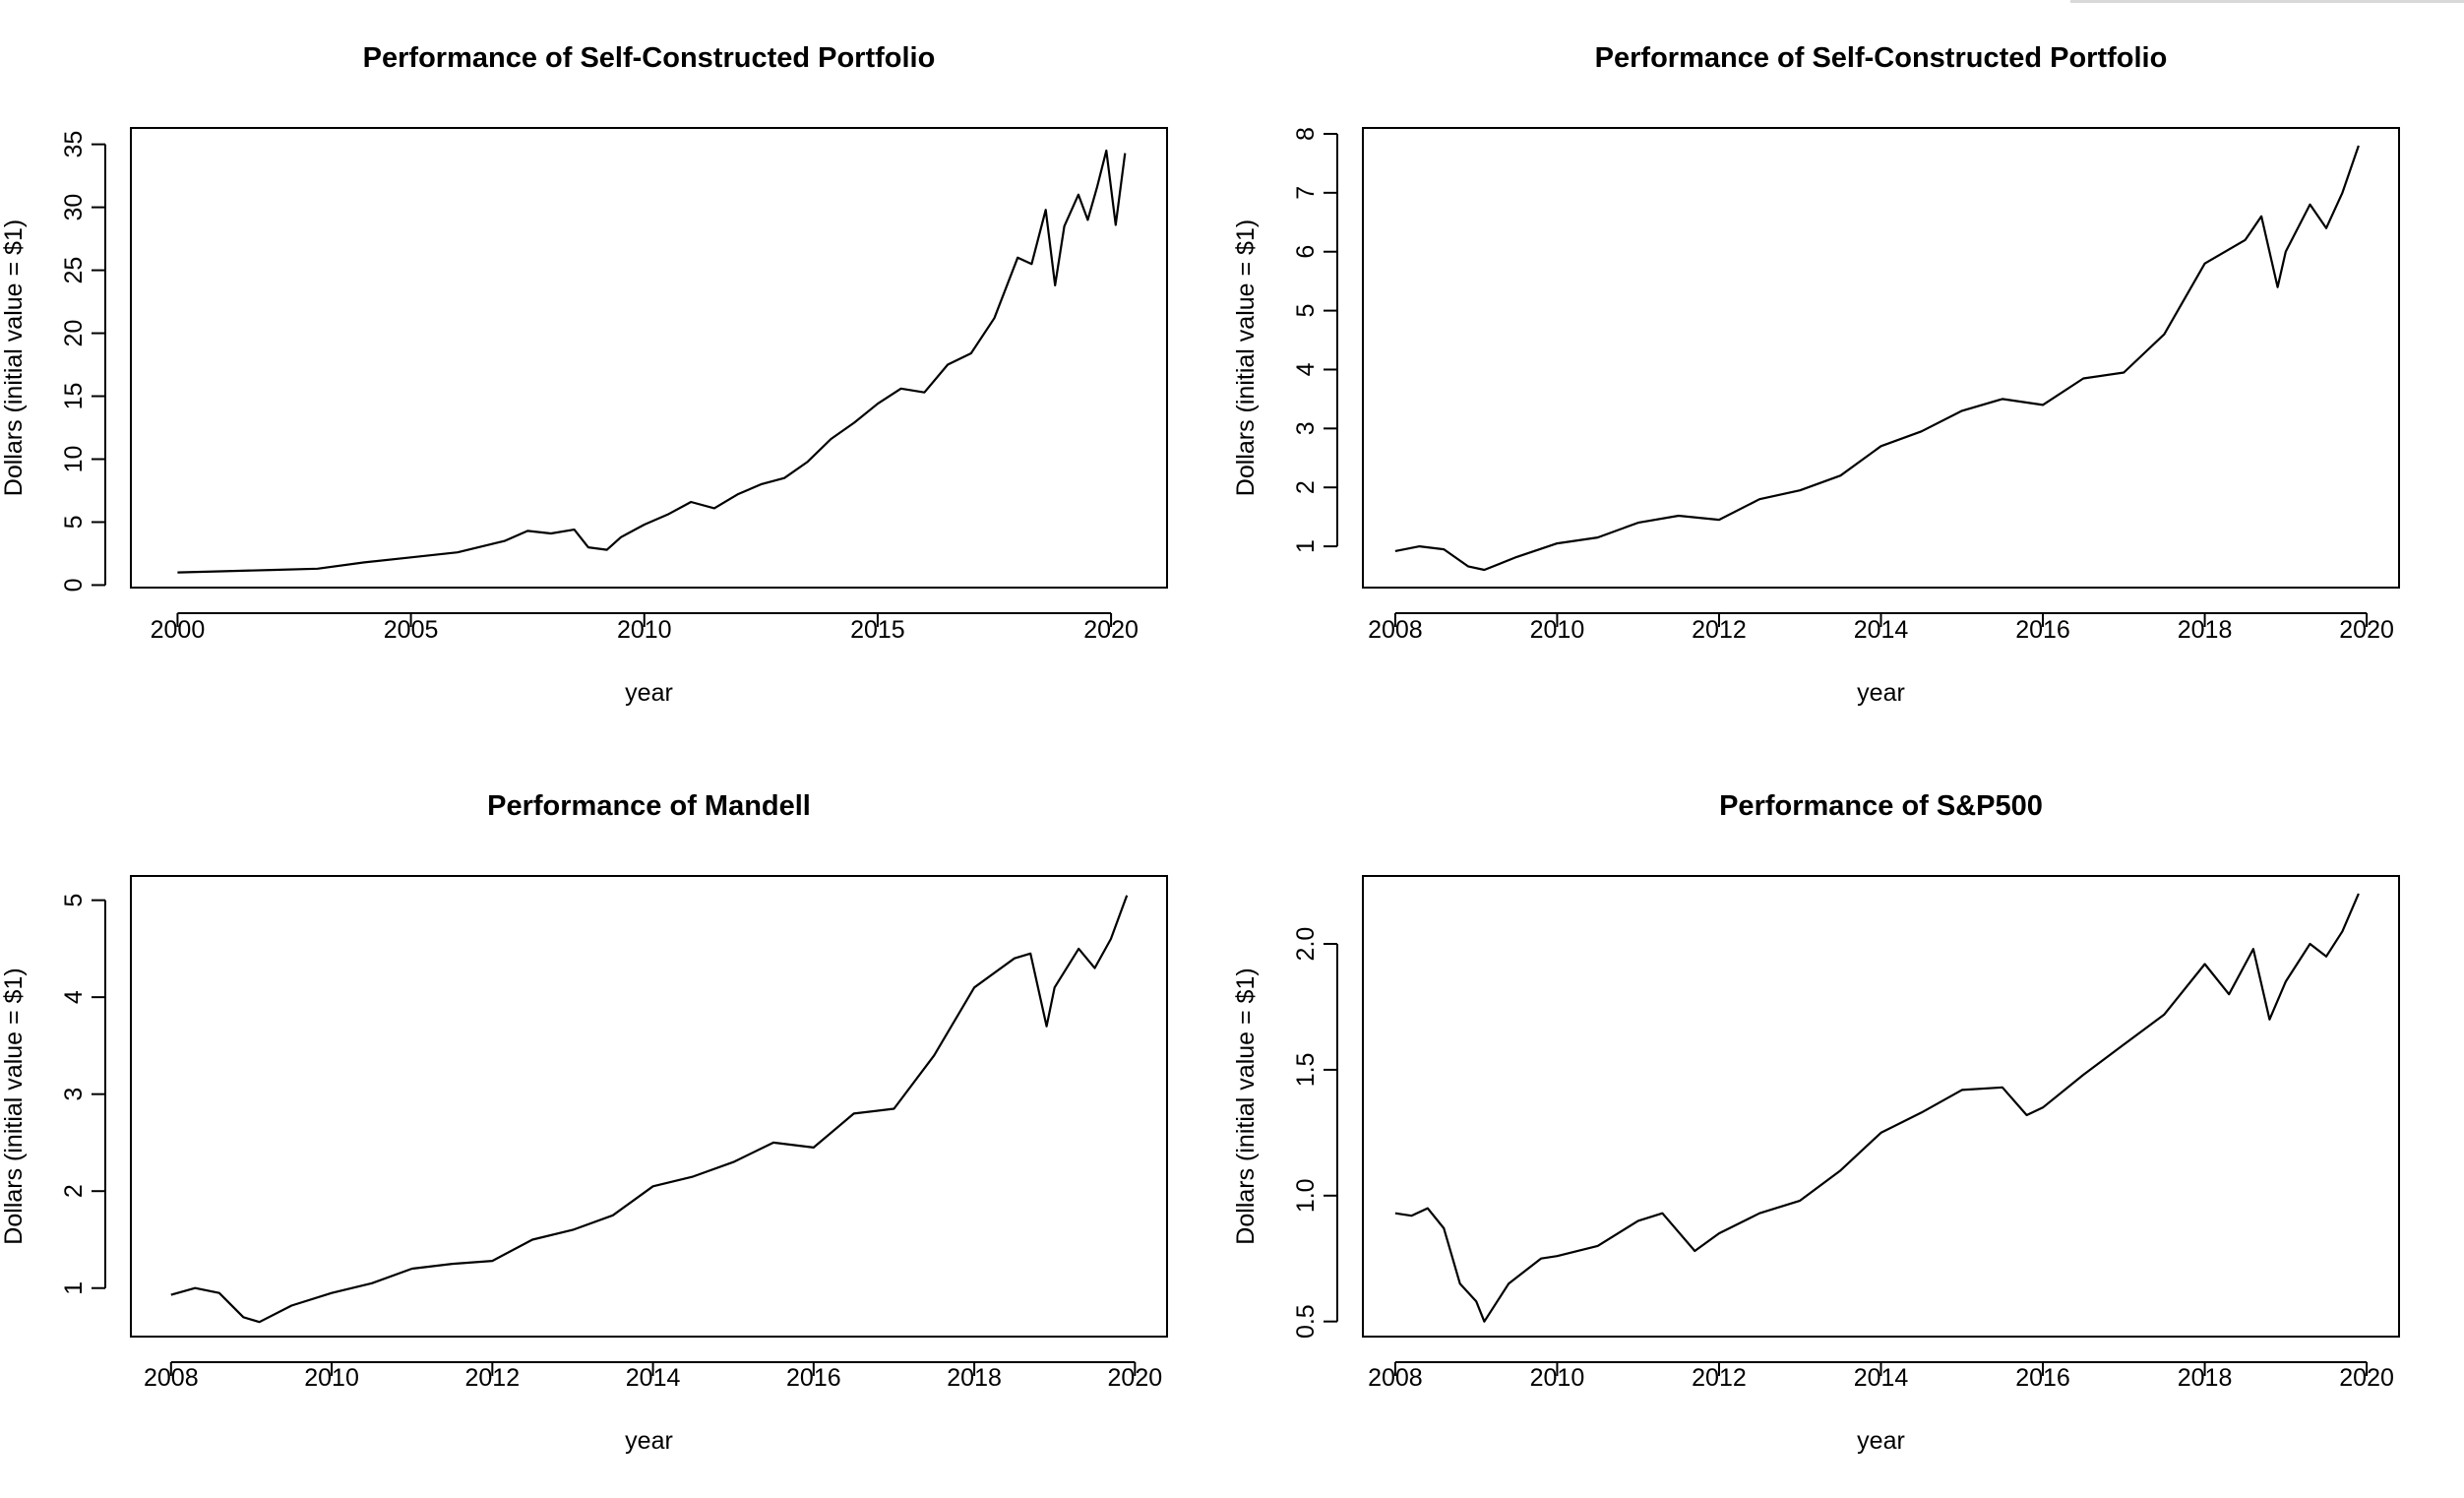  What do you see at coordinates (1306, 252) in the screenshot?
I see `y-tick-label: 6` at bounding box center [1306, 252].